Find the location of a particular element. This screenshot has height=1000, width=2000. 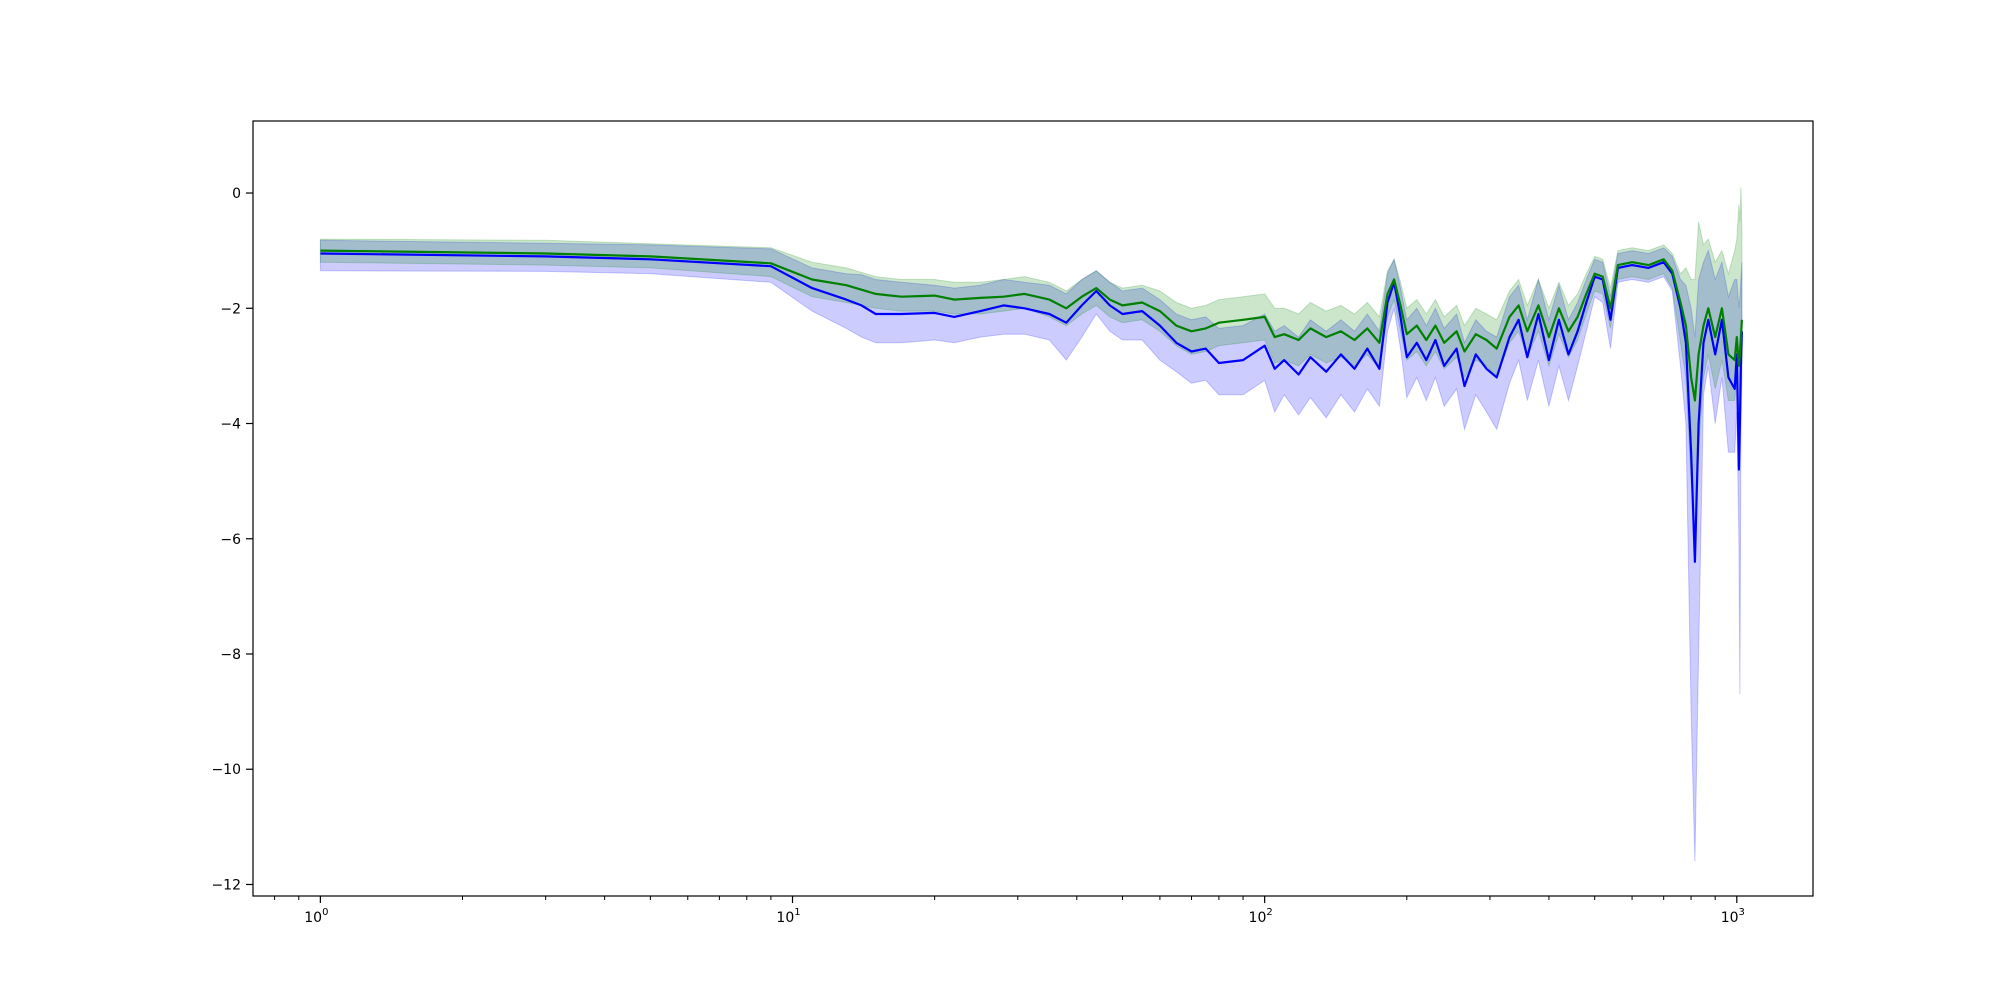

y-tick-label: −6 is located at coordinates (230, 540).